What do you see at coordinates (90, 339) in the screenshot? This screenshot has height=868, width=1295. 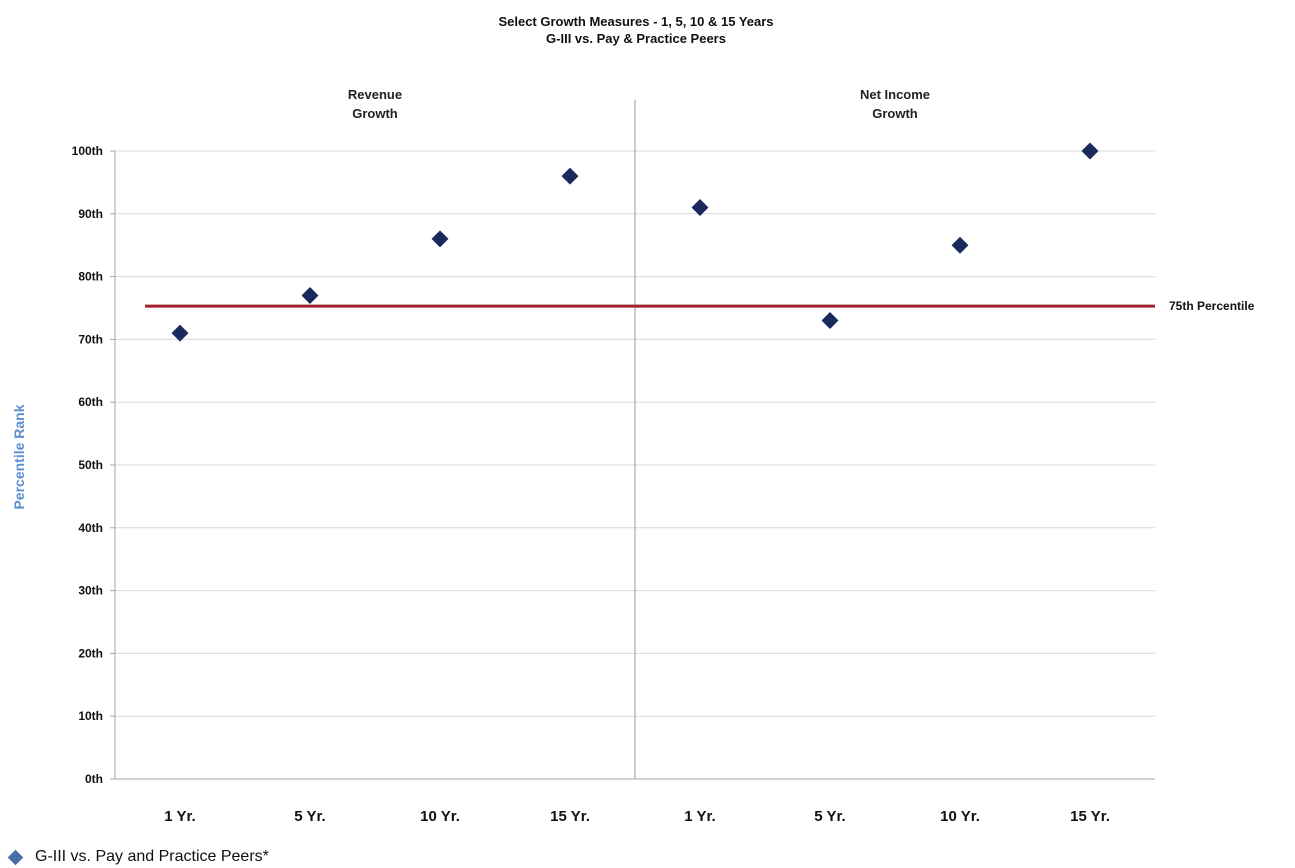 I see `y-tick-label: 70th` at bounding box center [90, 339].